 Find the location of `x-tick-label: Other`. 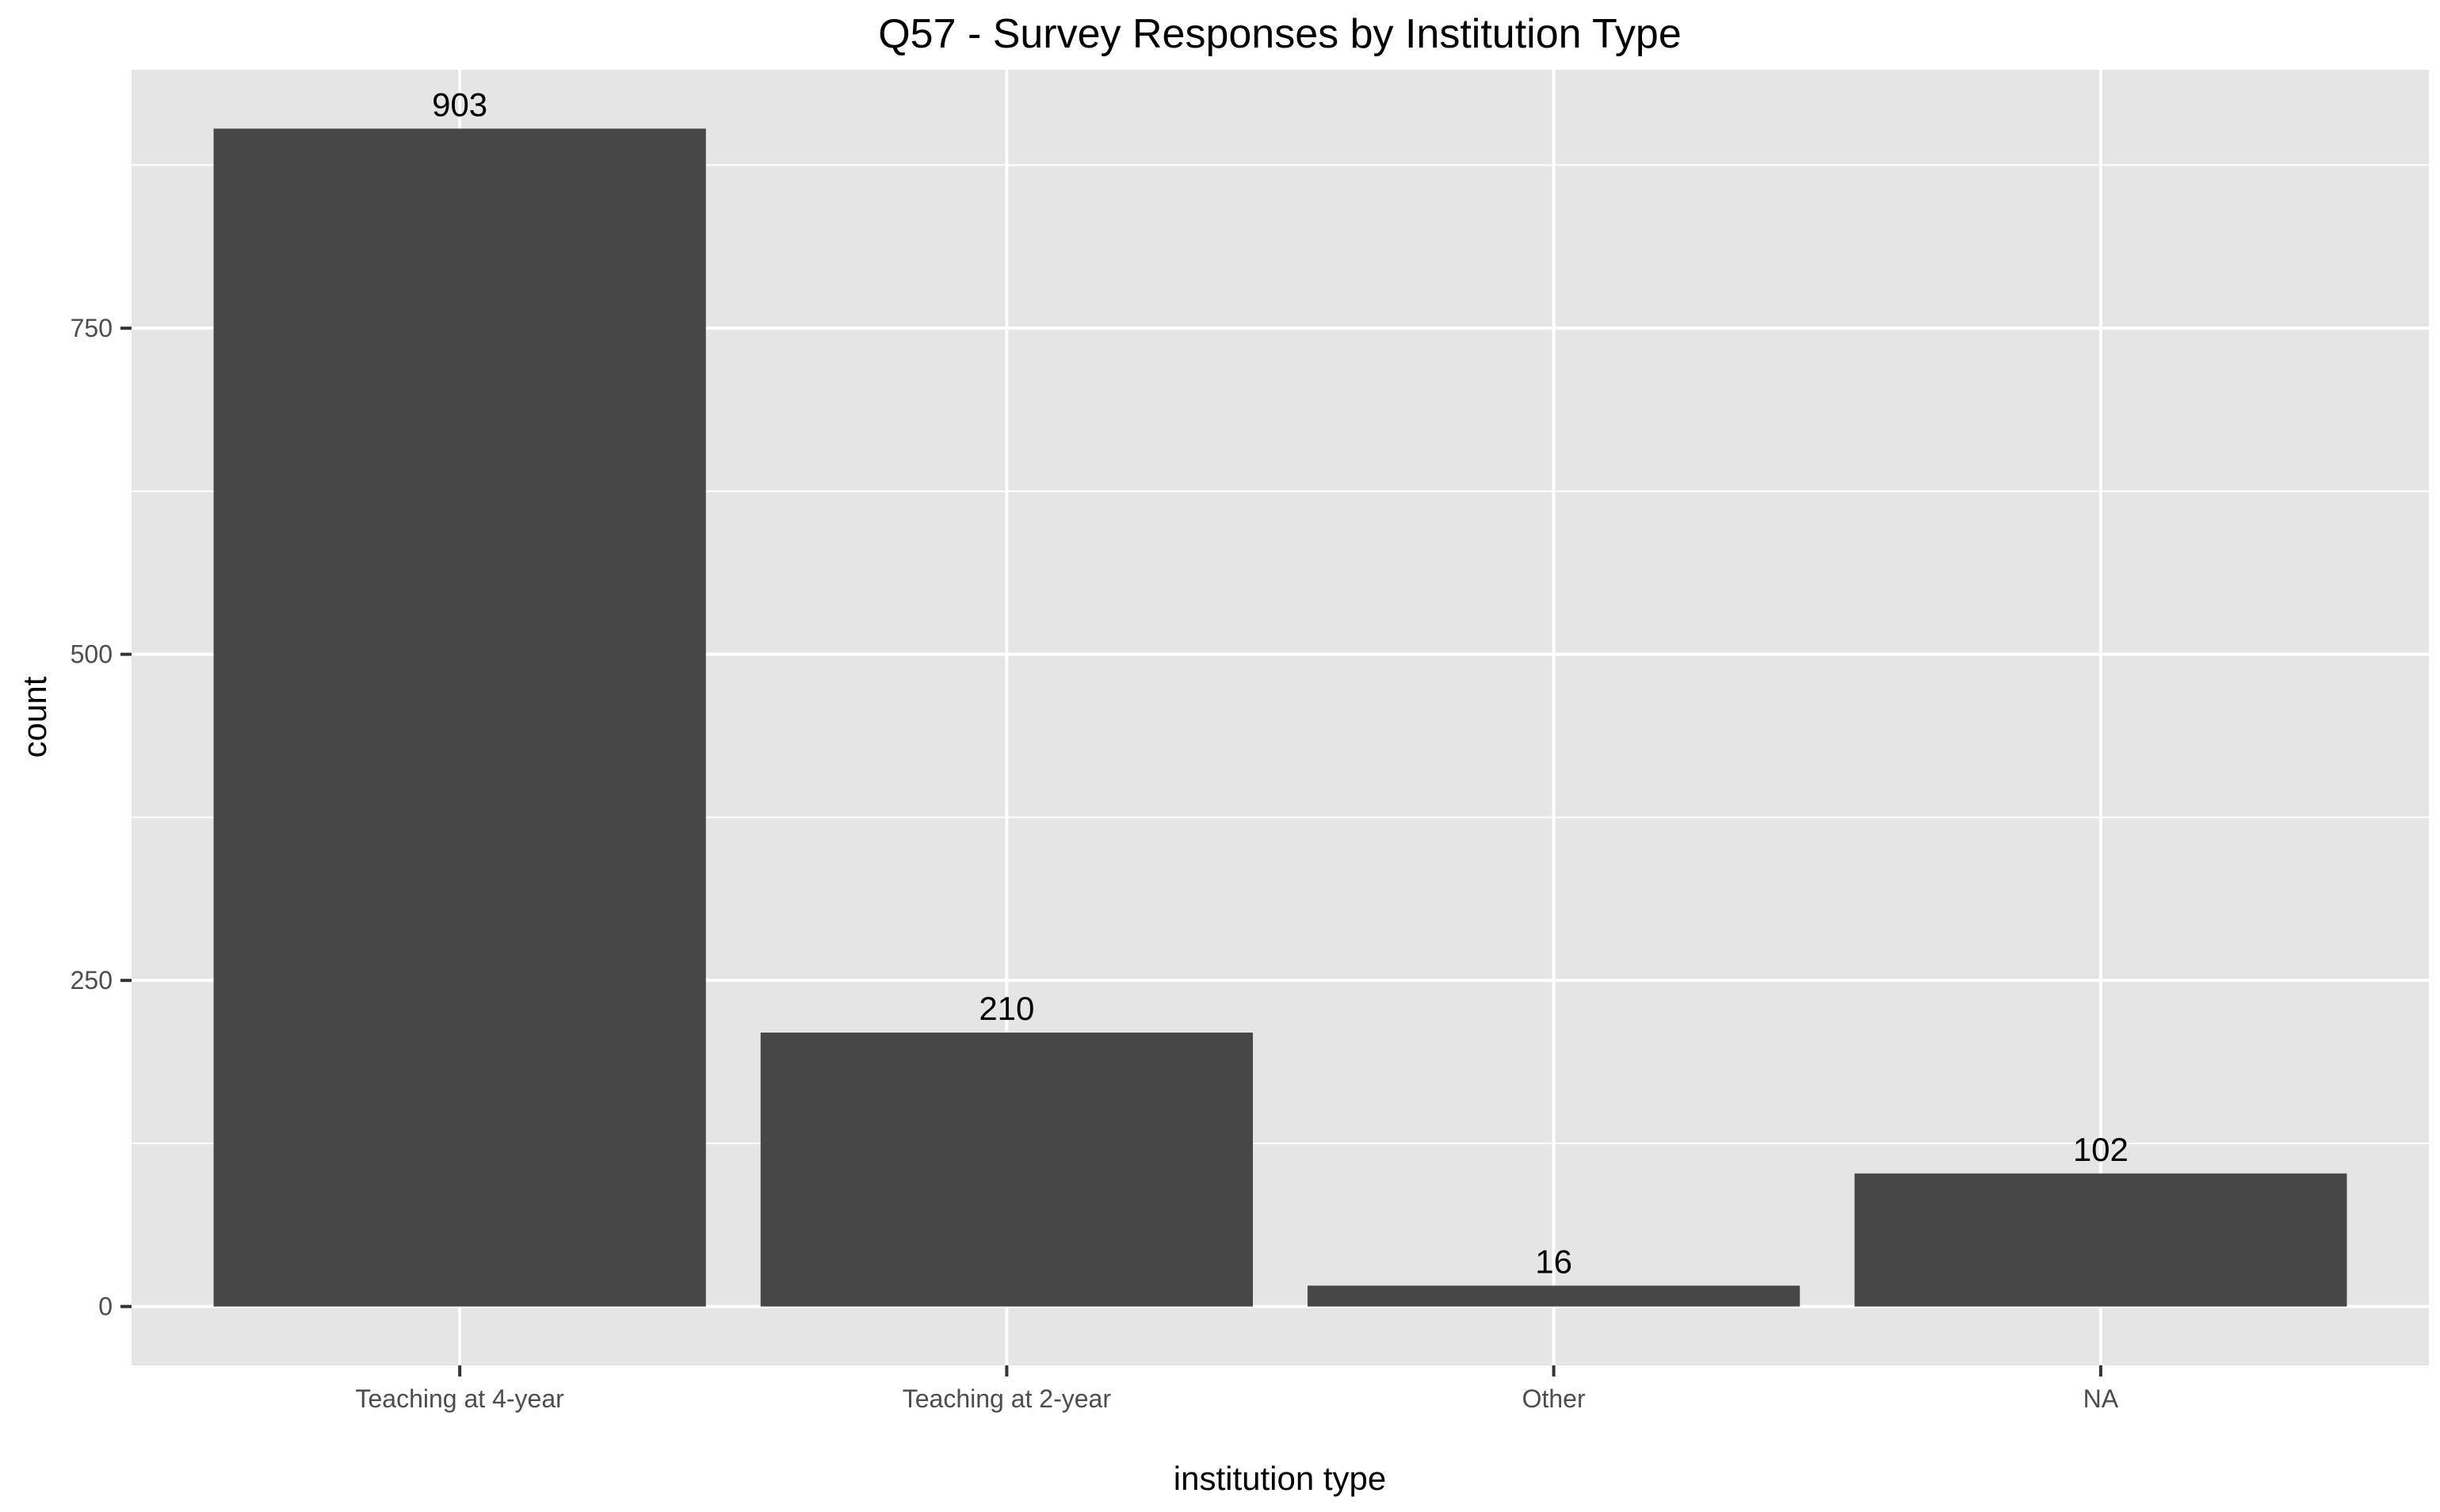

x-tick-label: Other is located at coordinates (1554, 1398).